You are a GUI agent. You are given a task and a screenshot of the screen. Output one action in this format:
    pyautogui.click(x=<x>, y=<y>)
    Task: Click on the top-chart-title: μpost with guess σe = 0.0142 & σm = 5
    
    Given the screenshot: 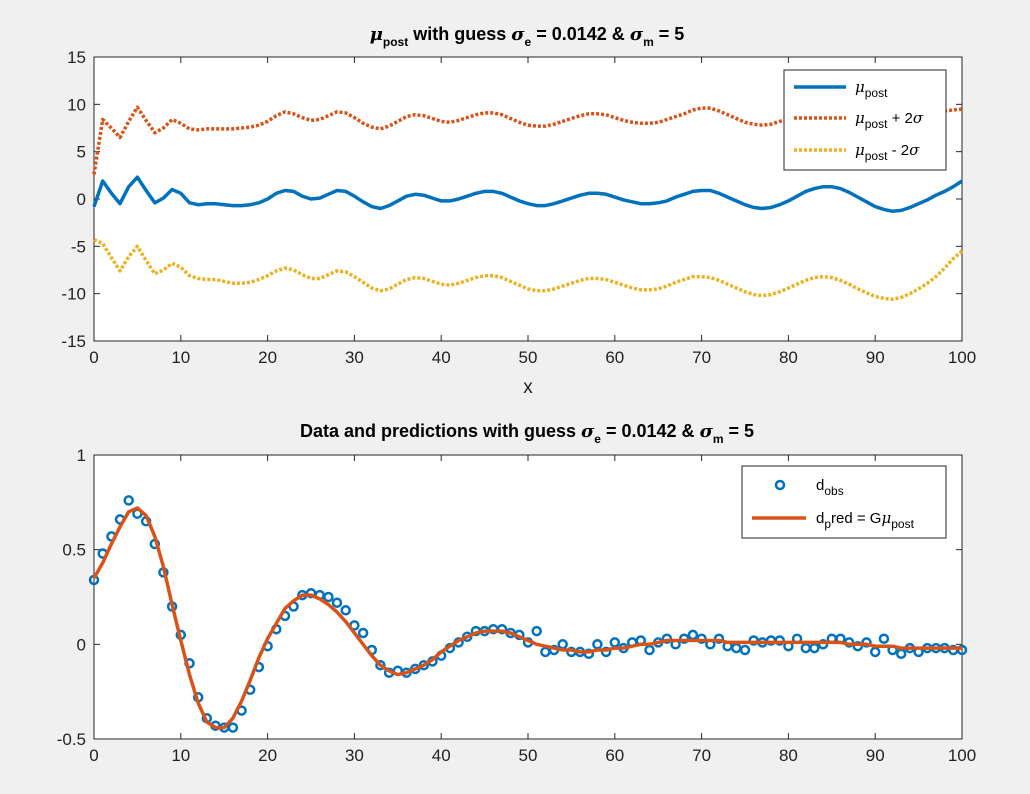 What is the action you would take?
    pyautogui.click(x=527, y=36)
    